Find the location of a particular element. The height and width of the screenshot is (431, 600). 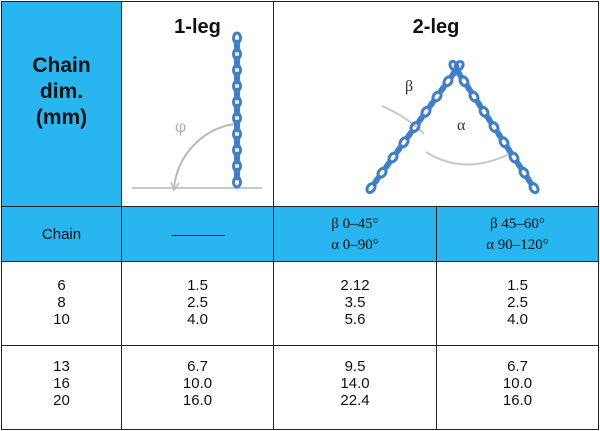

angle-arrow is located at coordinates (175, 186).